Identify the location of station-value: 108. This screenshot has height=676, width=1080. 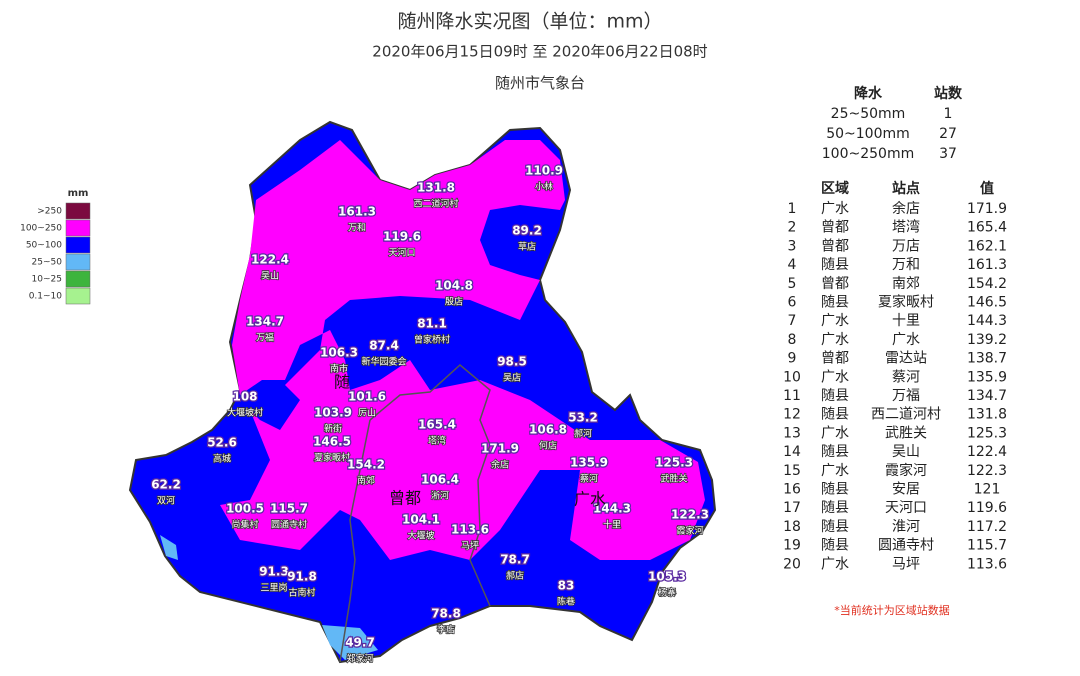
(244, 397).